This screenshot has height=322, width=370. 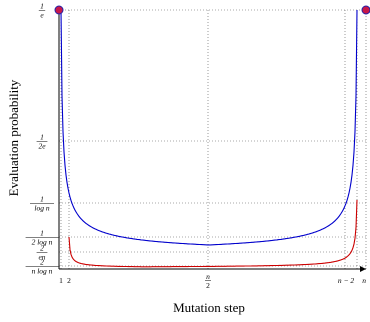 I want to click on y-tick-num-4: 2, so click(x=42, y=248).